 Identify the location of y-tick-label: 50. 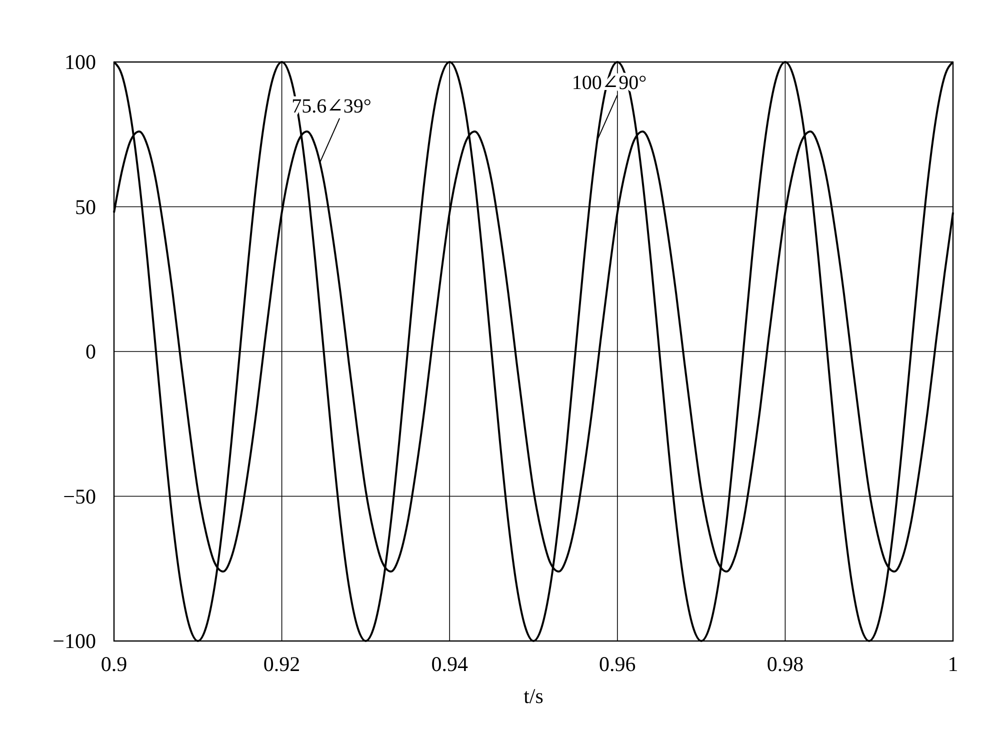
(85, 206).